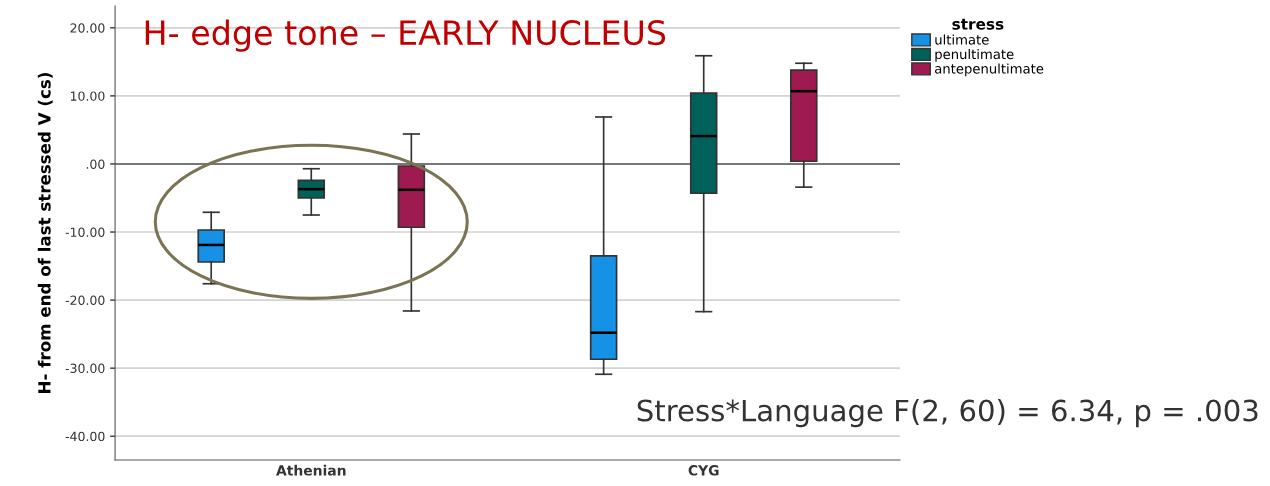 This screenshot has width=1270, height=486. Describe the element at coordinates (45, 233) in the screenshot. I see `y-axis-title: H- from end of last stressed V (cs)` at that location.